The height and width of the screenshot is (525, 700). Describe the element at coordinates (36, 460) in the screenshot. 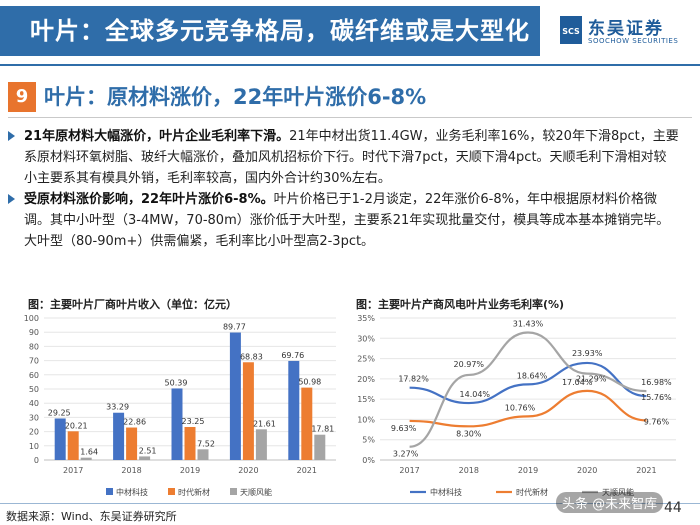

I see `y-tick-label: 0` at that location.